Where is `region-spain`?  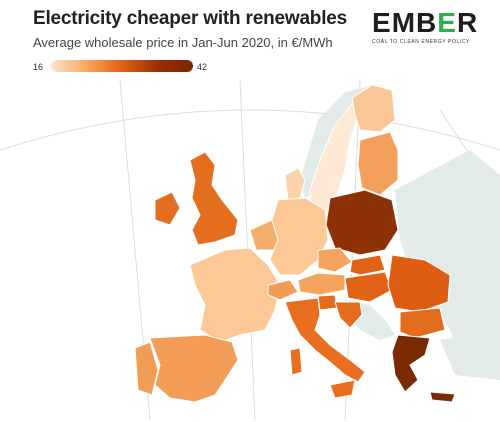
region-spain is located at coordinates (194, 368).